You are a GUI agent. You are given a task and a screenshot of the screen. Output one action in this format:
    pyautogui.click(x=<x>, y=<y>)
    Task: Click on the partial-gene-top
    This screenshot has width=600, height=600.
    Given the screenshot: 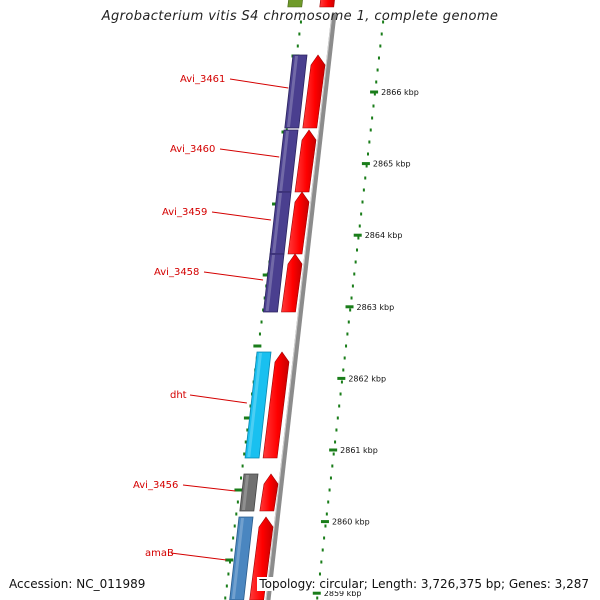 What is the action you would take?
    pyautogui.click(x=295, y=4)
    